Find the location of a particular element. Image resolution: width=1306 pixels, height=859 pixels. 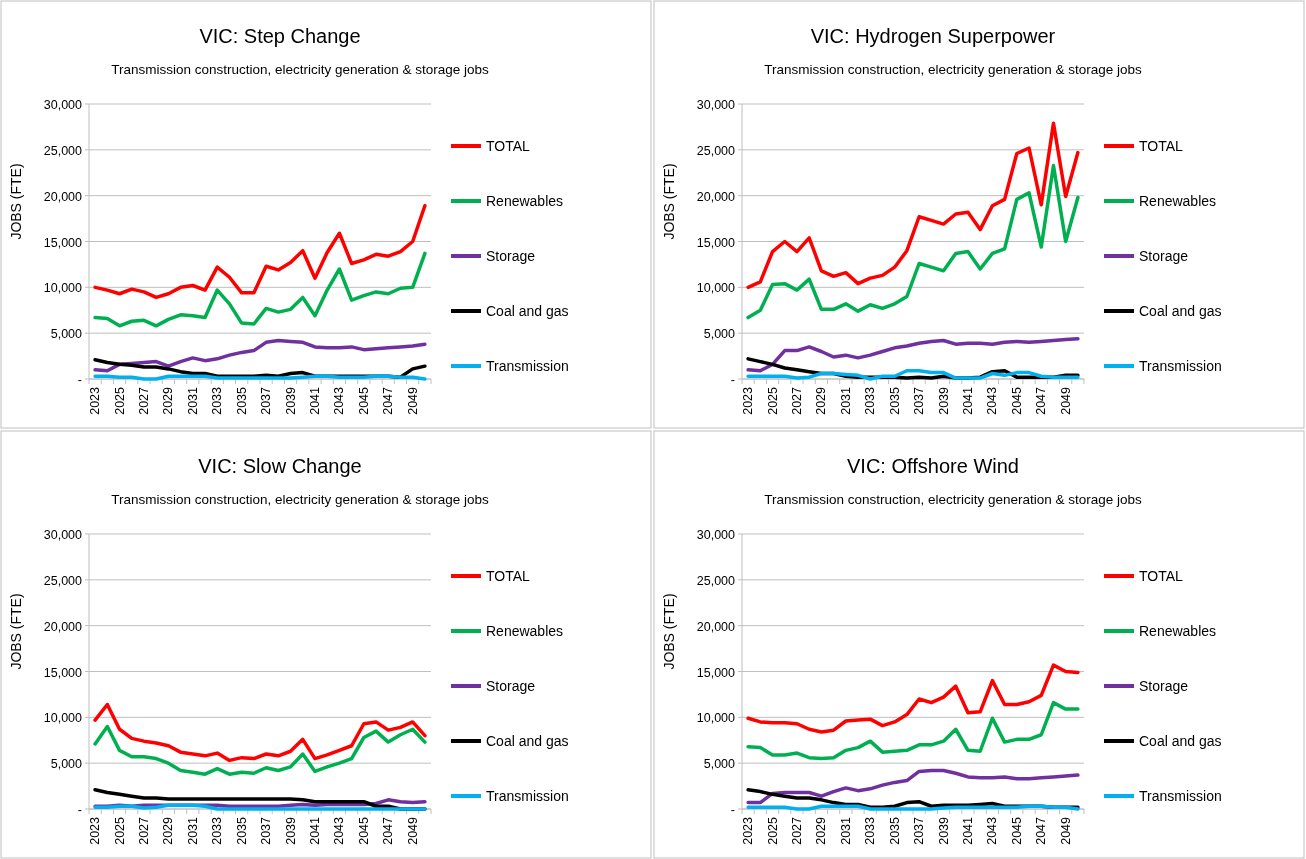

chart-title: VIC: Slow Change is located at coordinates (280, 466).